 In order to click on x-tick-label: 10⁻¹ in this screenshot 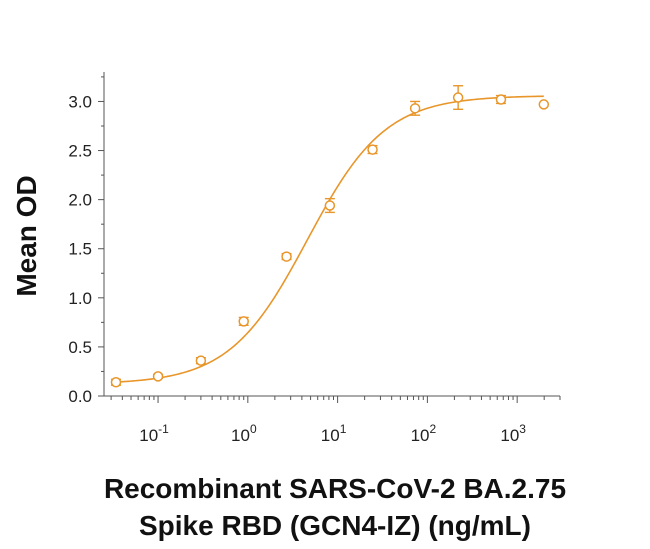, I will do `click(154, 433)`.